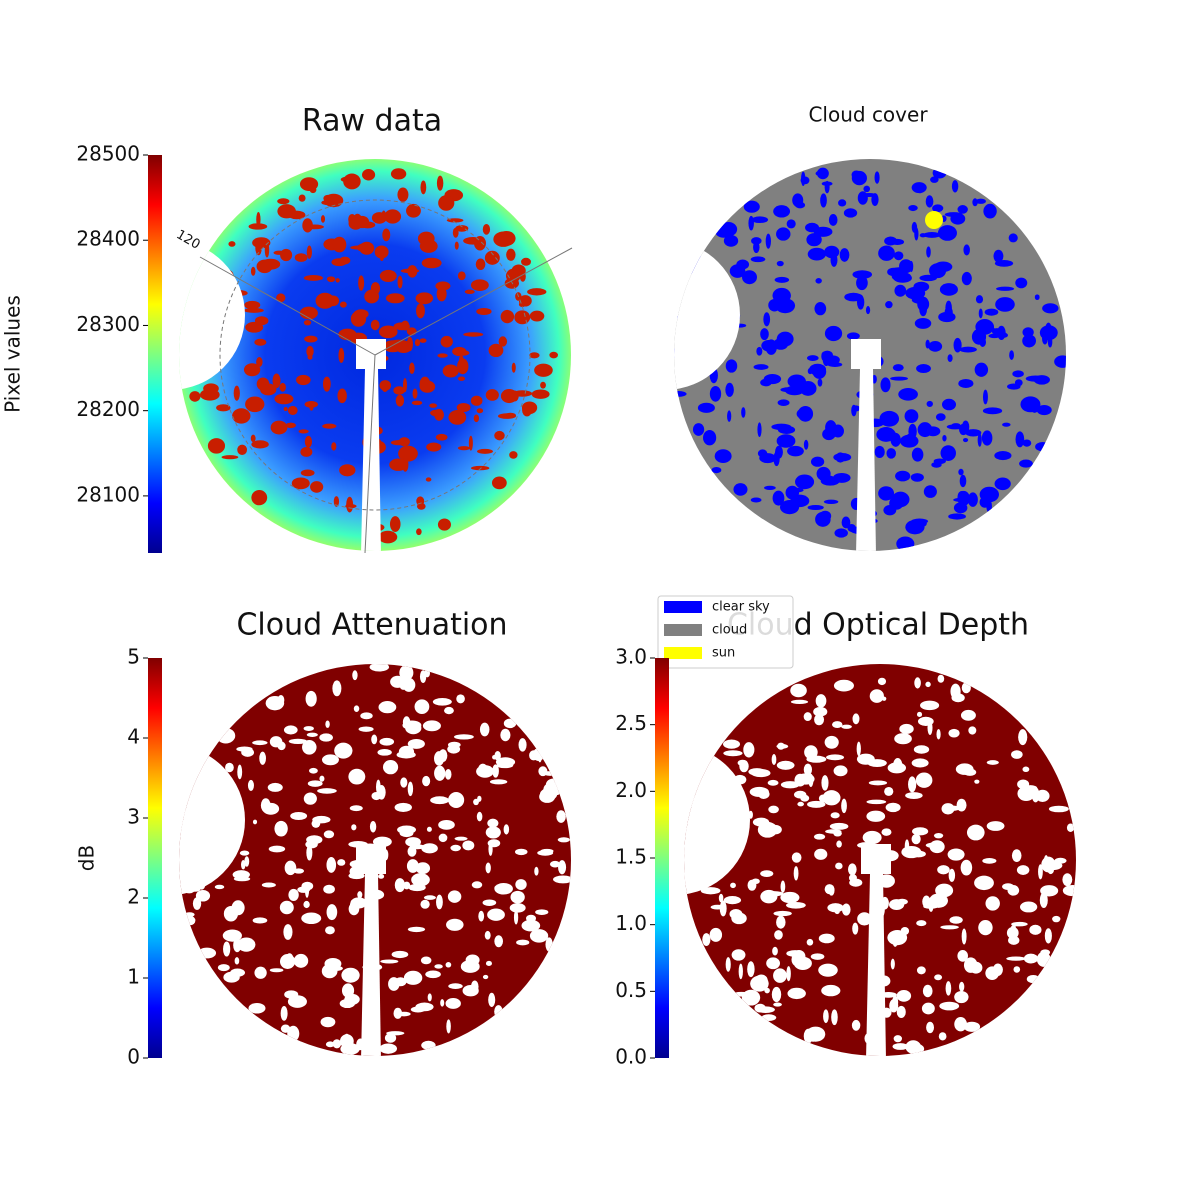 The width and height of the screenshot is (1200, 1200). Describe the element at coordinates (371, 965) in the screenshot. I see `mast` at that location.